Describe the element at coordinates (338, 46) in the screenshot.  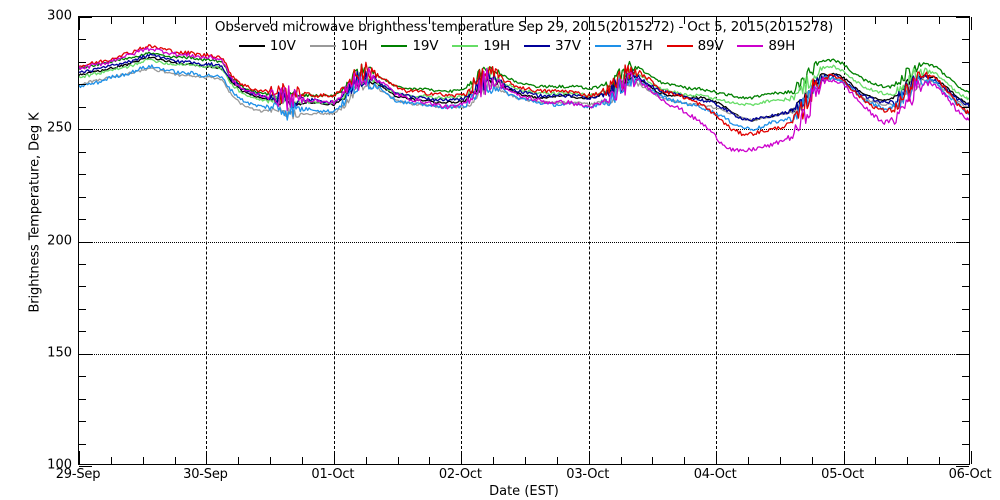
I see `legend-item-10h: 10H` at that location.